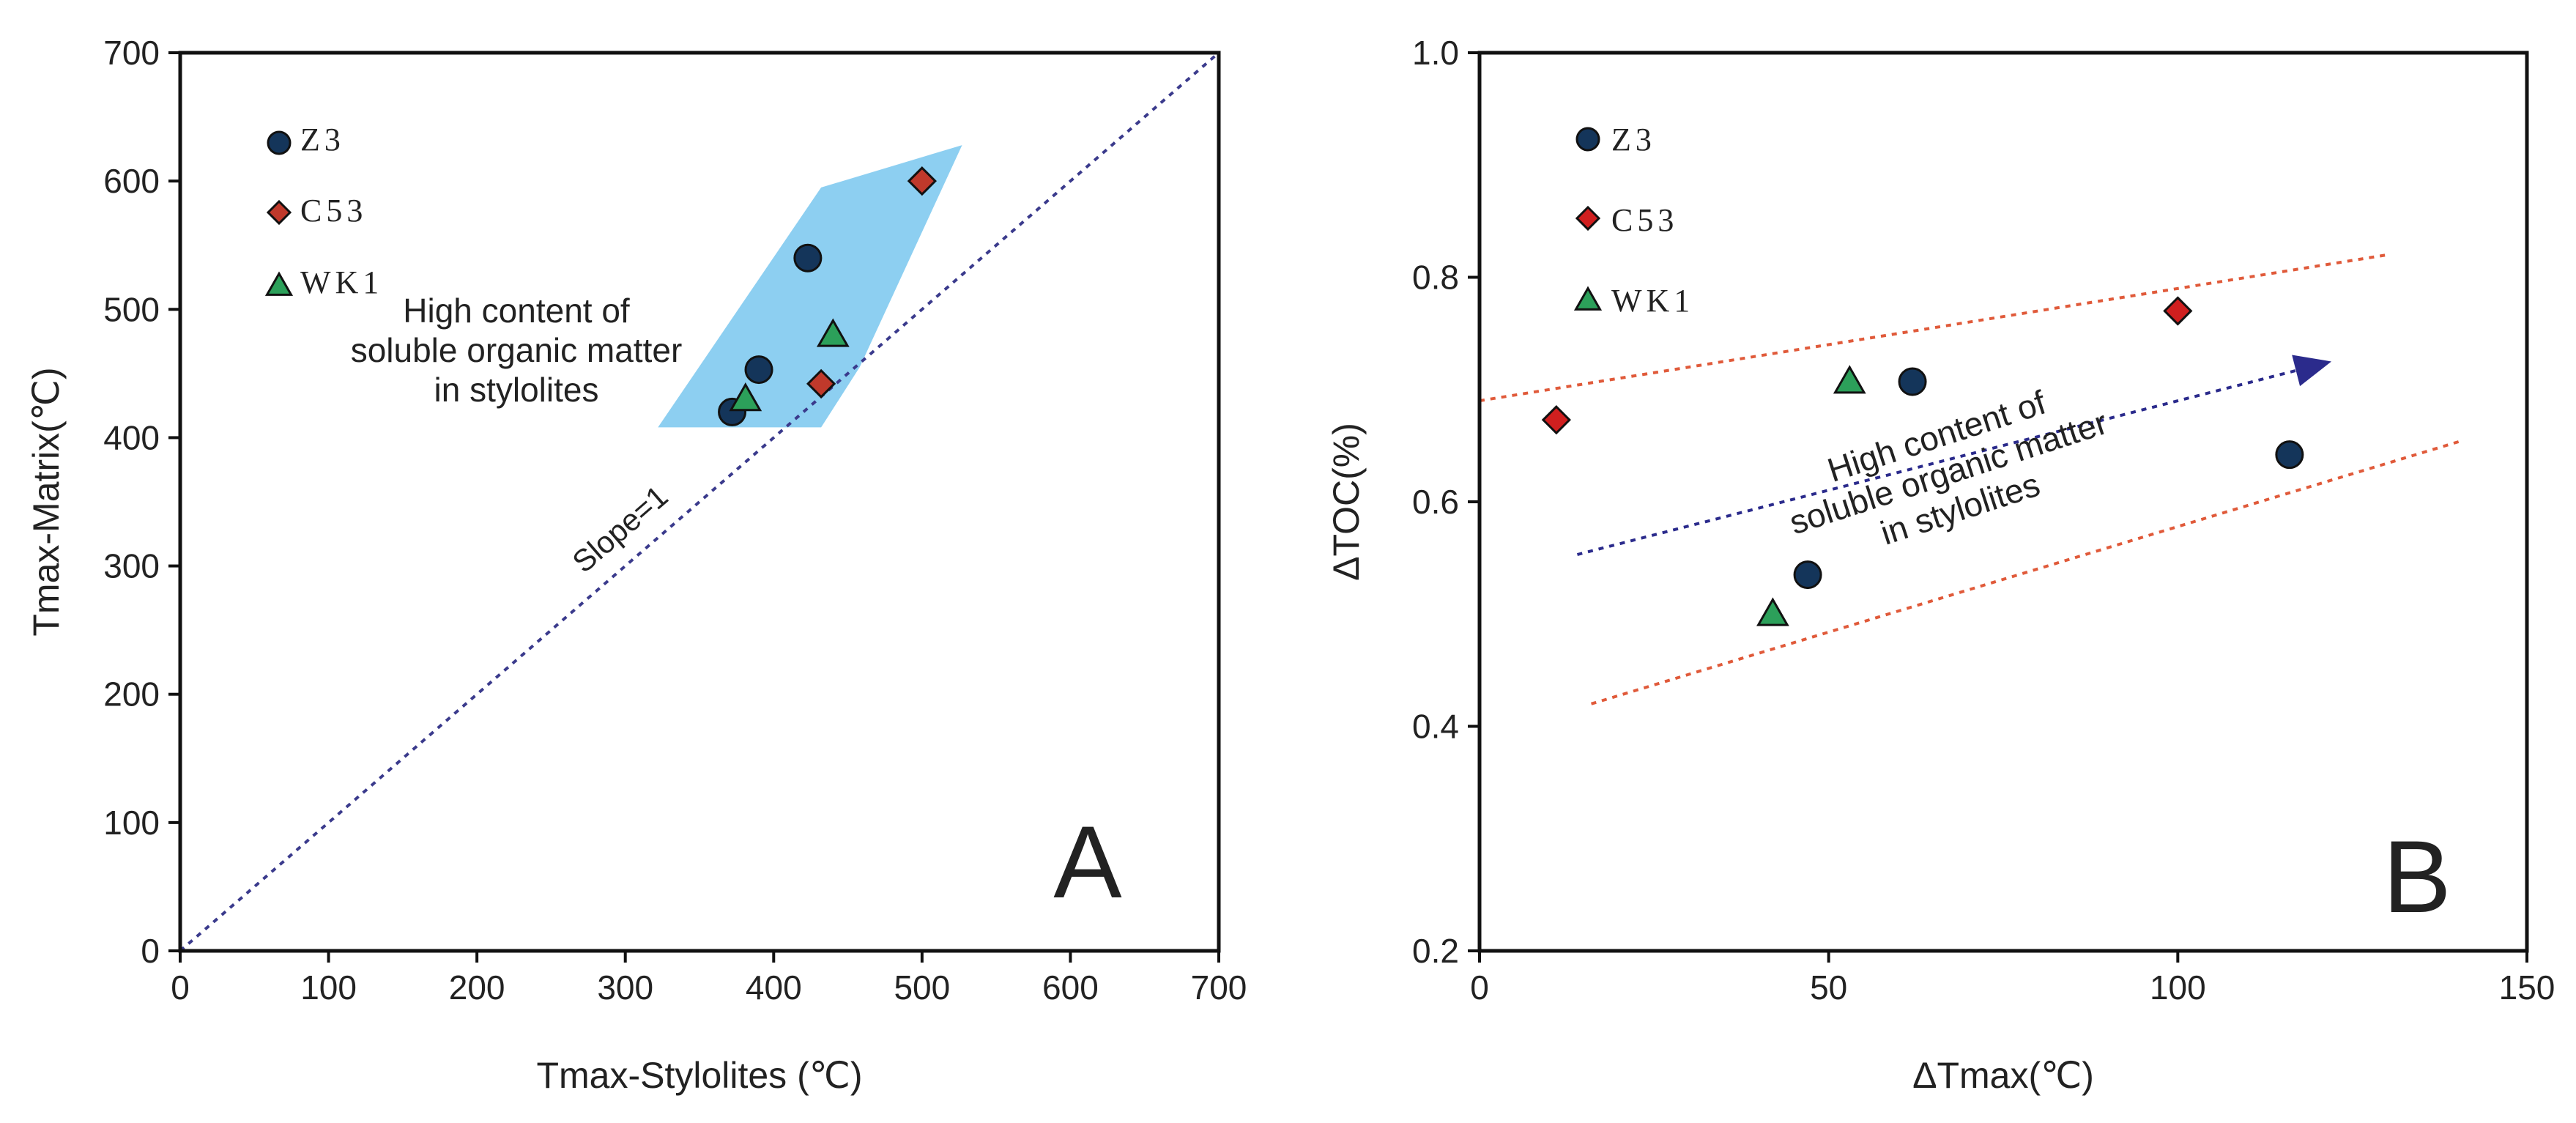 This screenshot has width=2576, height=1123. Describe the element at coordinates (131, 309) in the screenshot. I see `y-tick-label: 500` at that location.